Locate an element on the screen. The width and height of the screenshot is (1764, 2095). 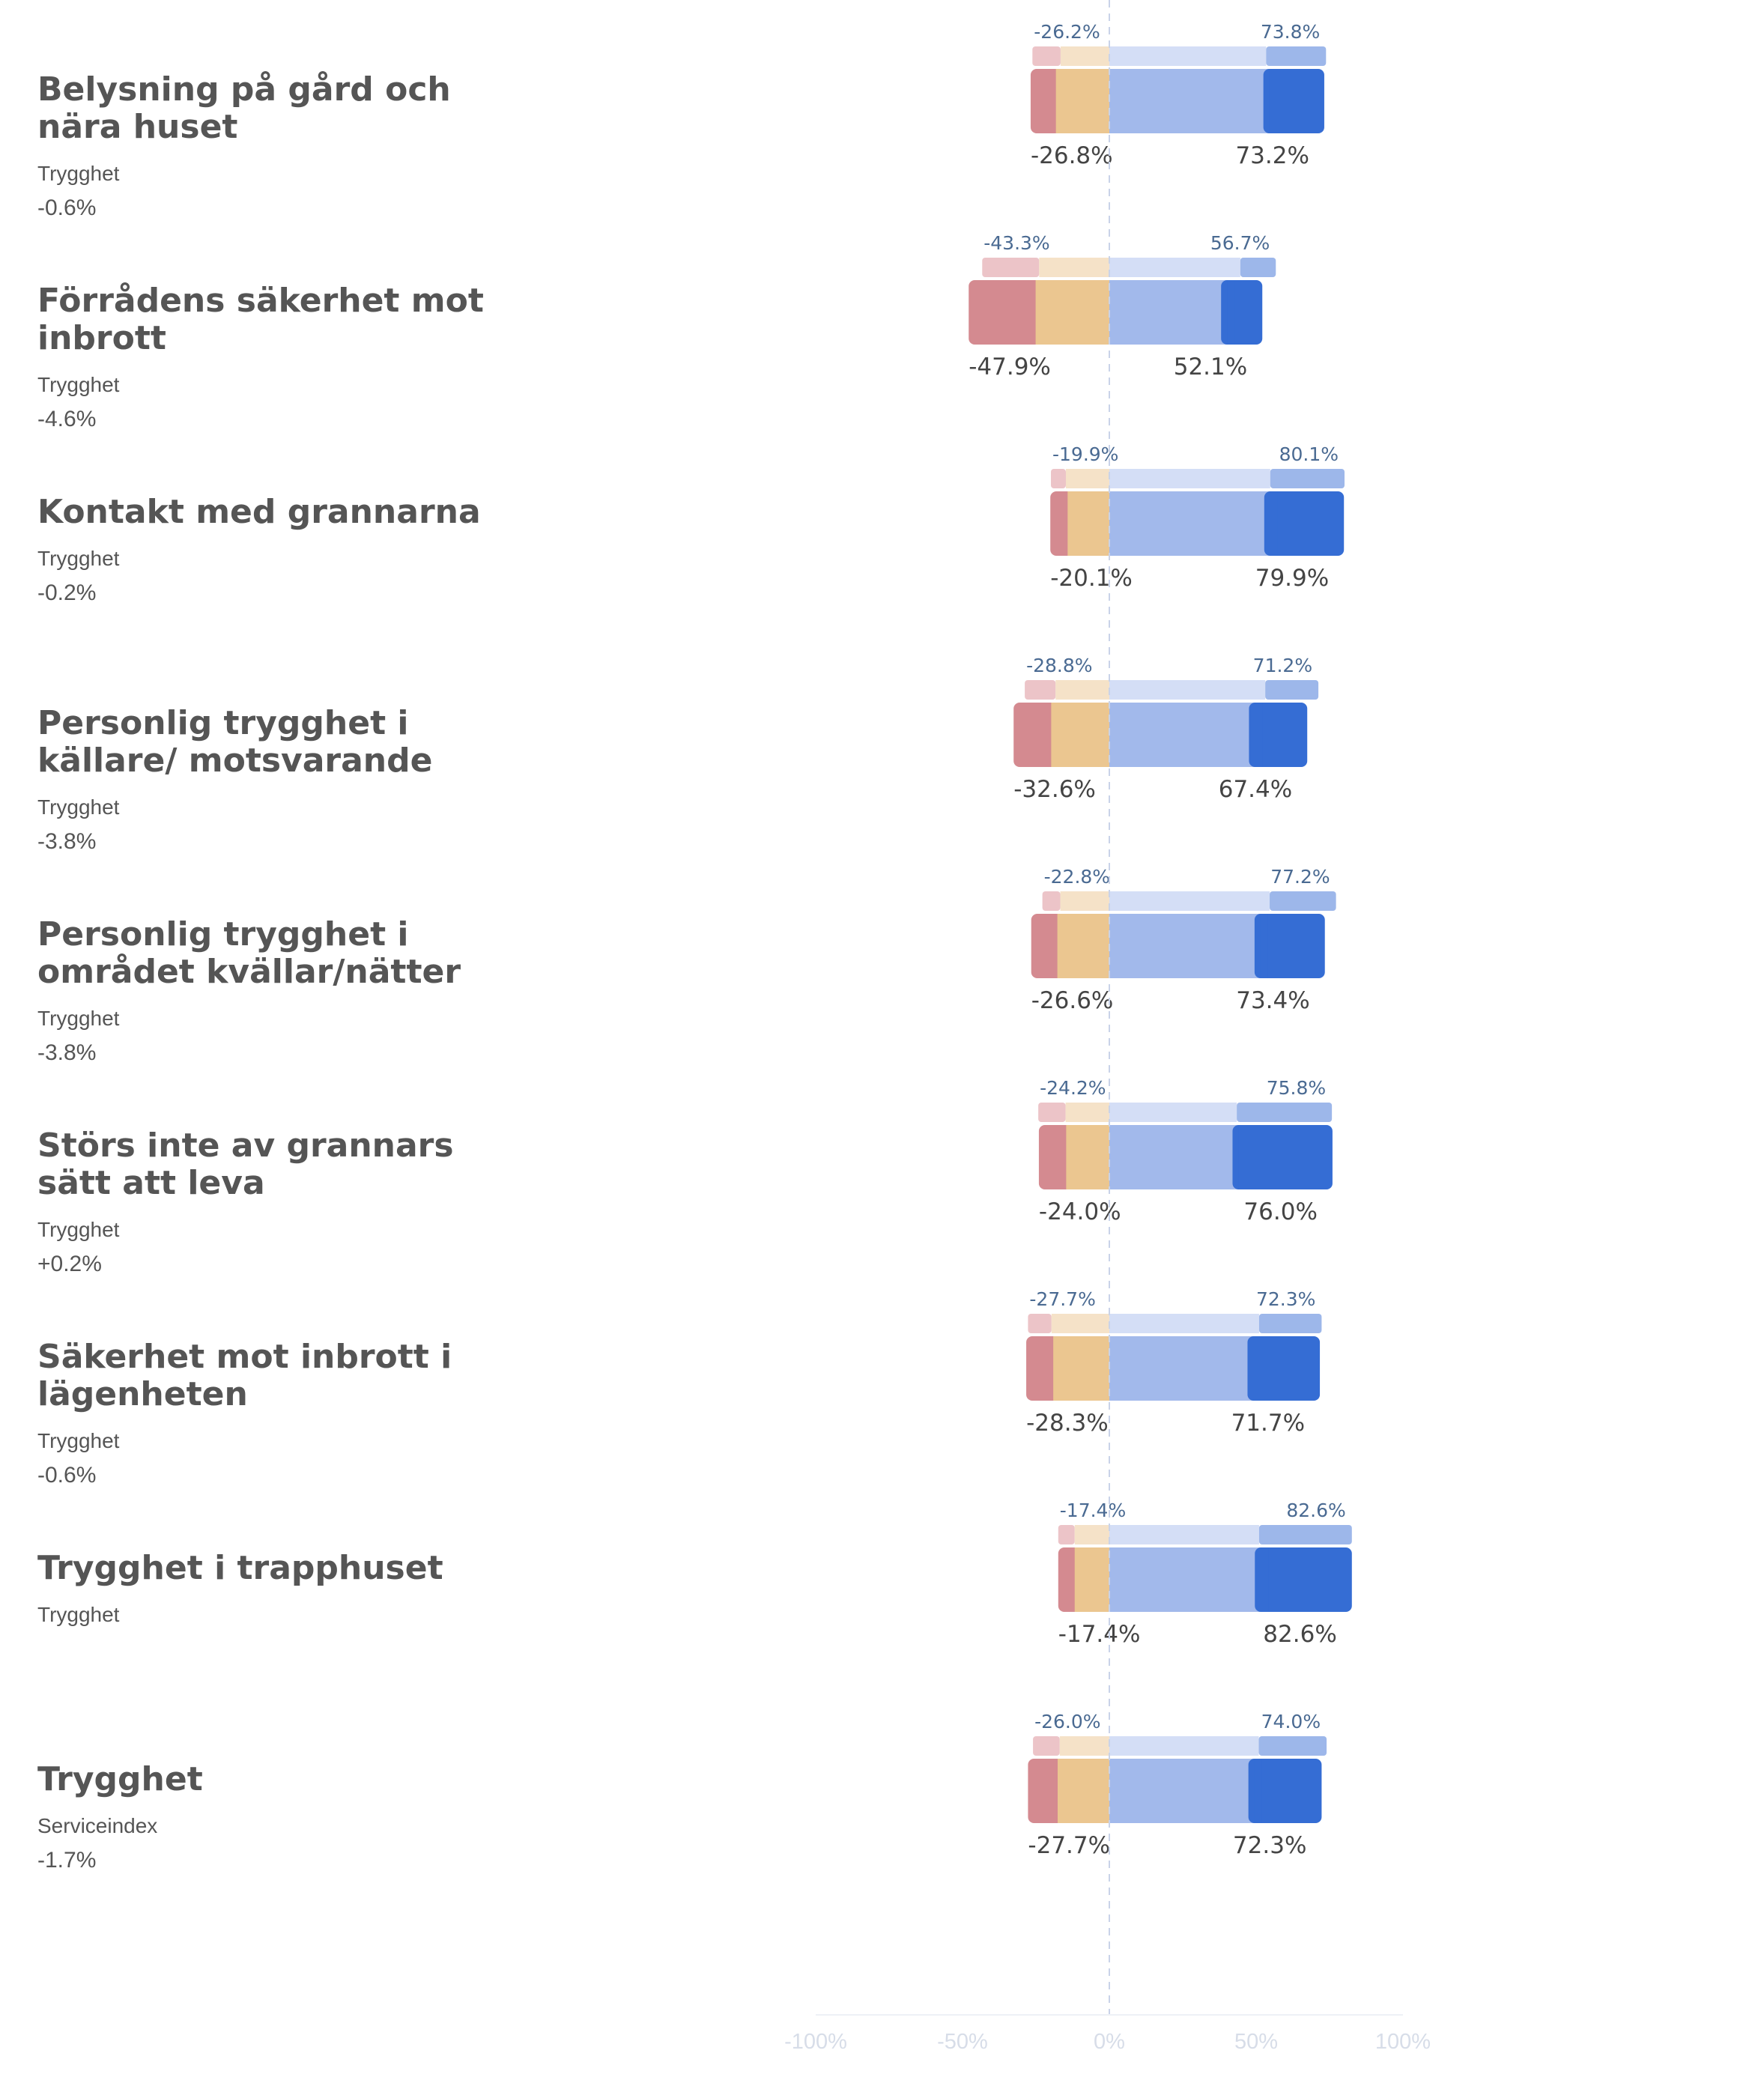
row-delta: -0.2% is located at coordinates (67, 593).